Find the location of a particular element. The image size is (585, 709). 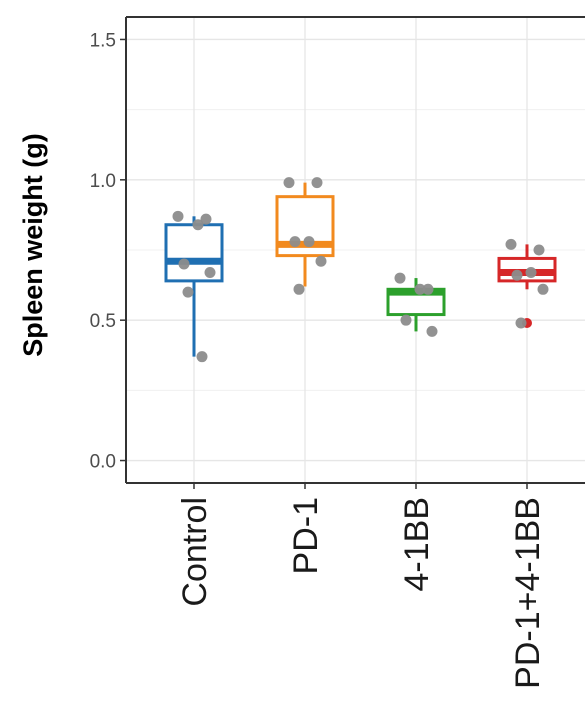

box-group-4-1bb is located at coordinates (416, 304).